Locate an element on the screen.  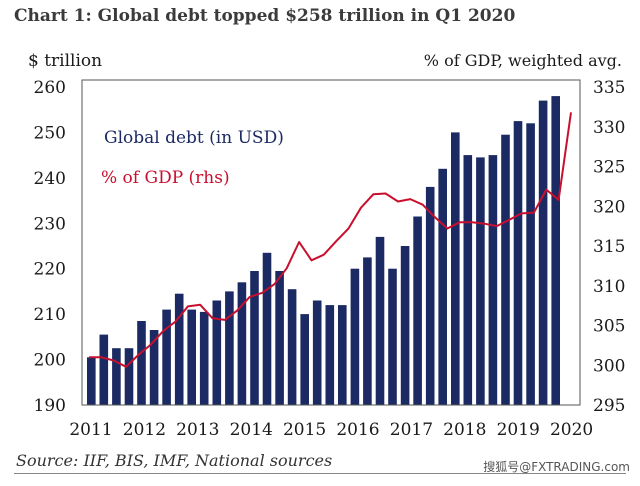
right-tick-label: 295 is located at coordinates (609, 406).